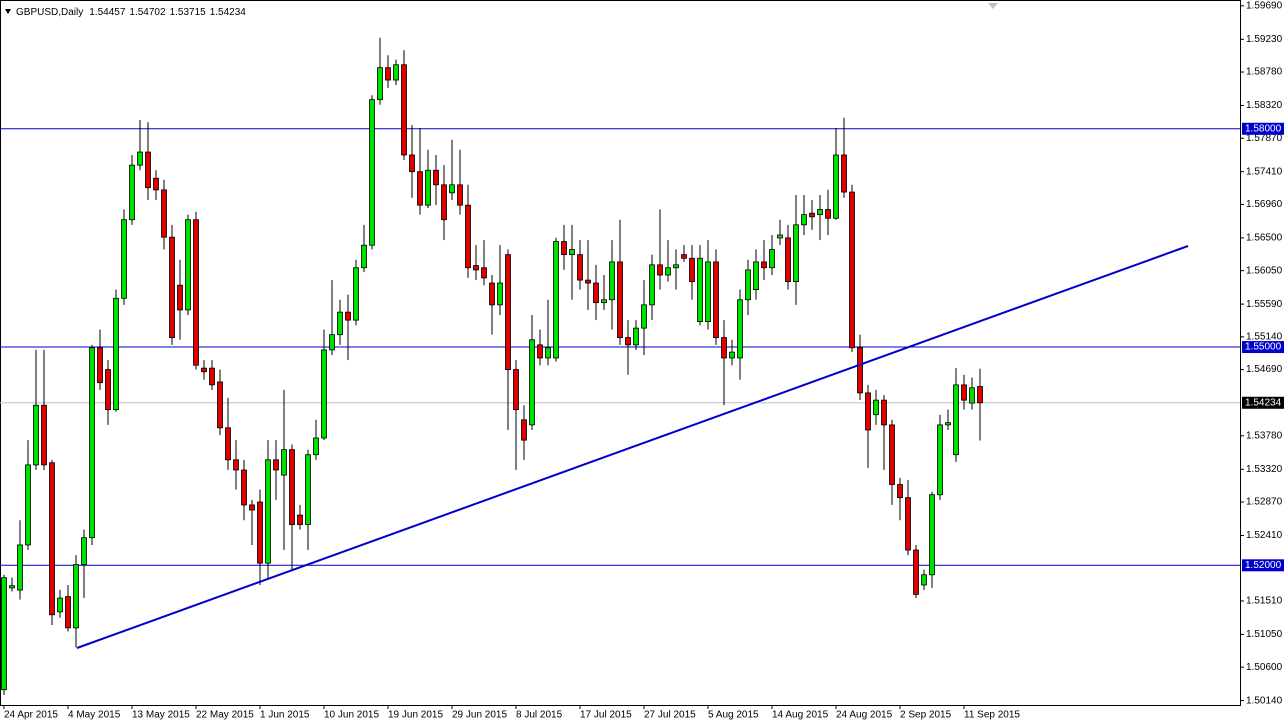  Describe the element at coordinates (285, 715) in the screenshot. I see `x-tick-label: 1 Jun 2015` at that location.